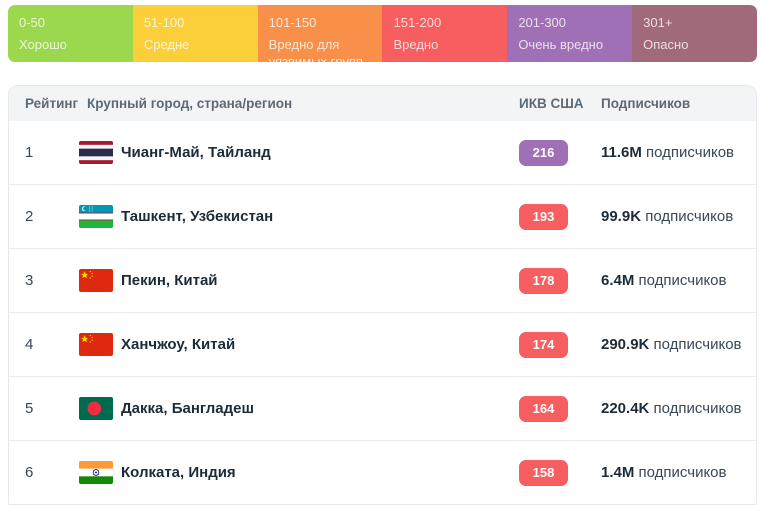 The height and width of the screenshot is (505, 765). Describe the element at coordinates (646, 103) in the screenshot. I see `header-followers: Подписчиков` at that location.